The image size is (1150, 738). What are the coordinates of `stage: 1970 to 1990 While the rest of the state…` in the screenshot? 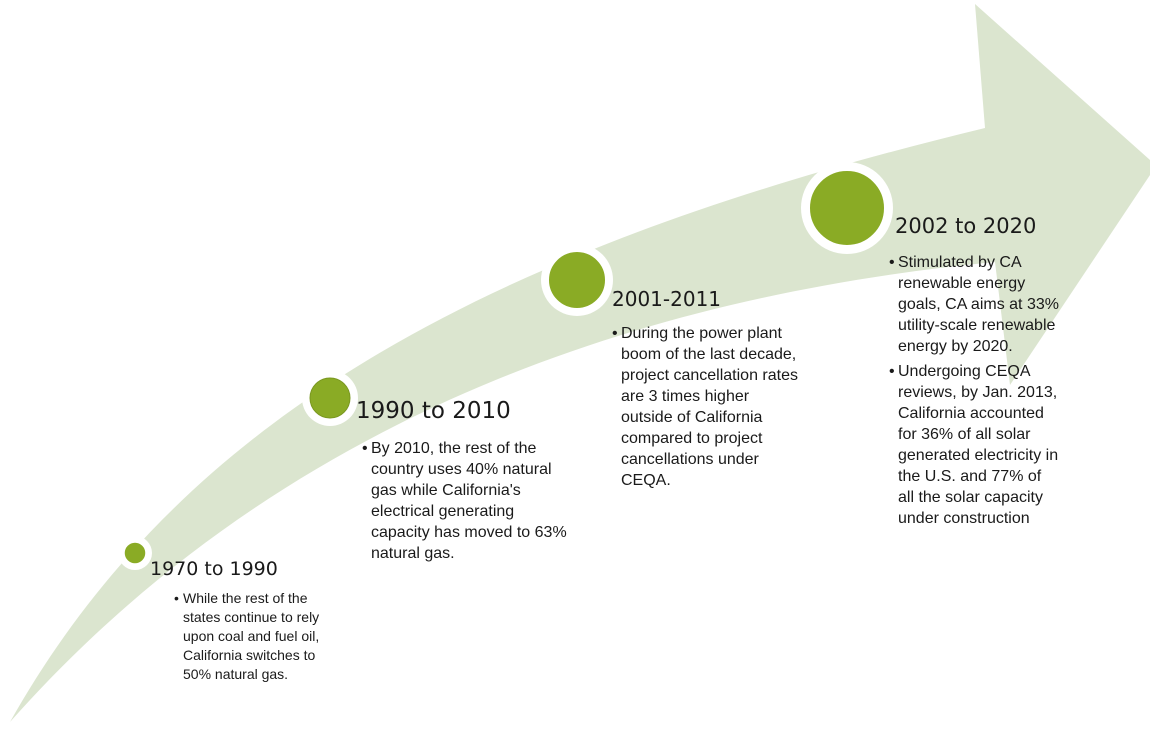 It's located at (236, 621).